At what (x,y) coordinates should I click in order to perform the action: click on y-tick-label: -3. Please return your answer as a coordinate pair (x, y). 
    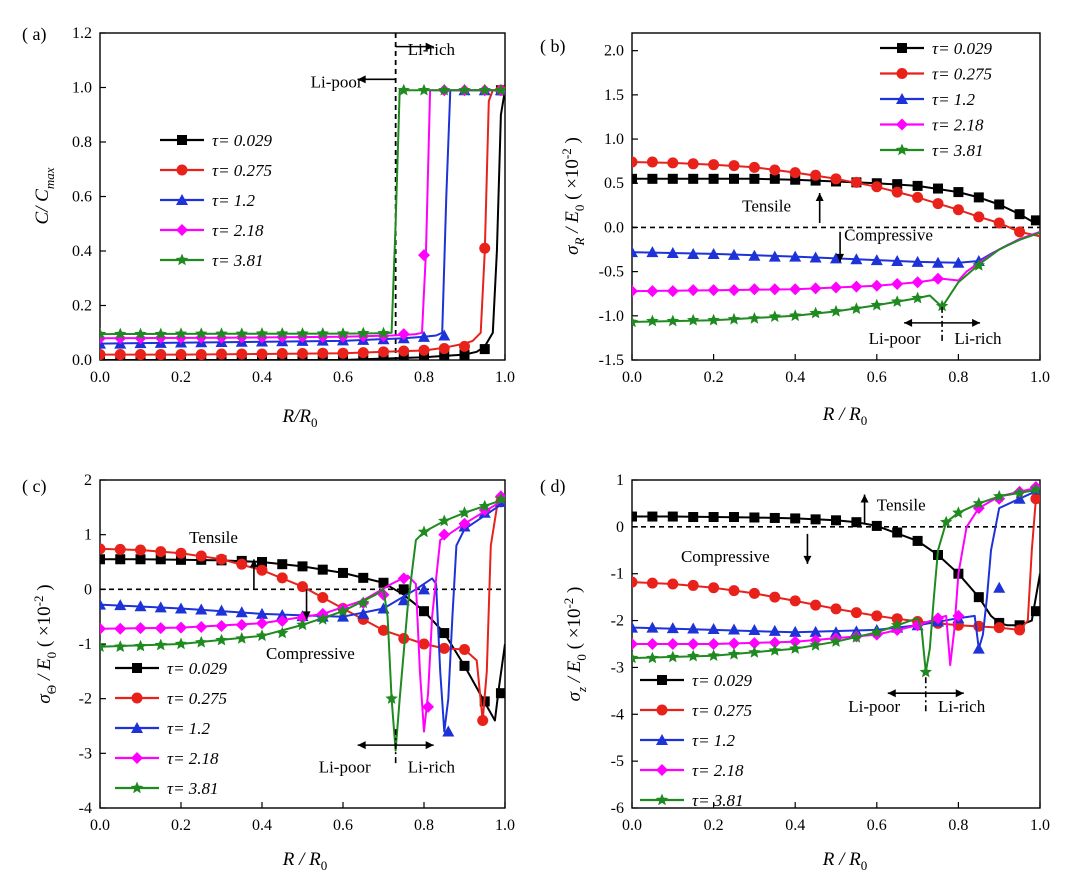
    Looking at the image, I should click on (85, 753).